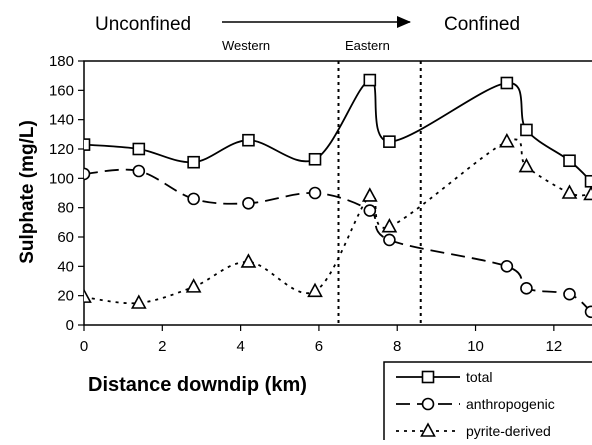 The width and height of the screenshot is (592, 445). I want to click on legend-marker-total, so click(428, 377).